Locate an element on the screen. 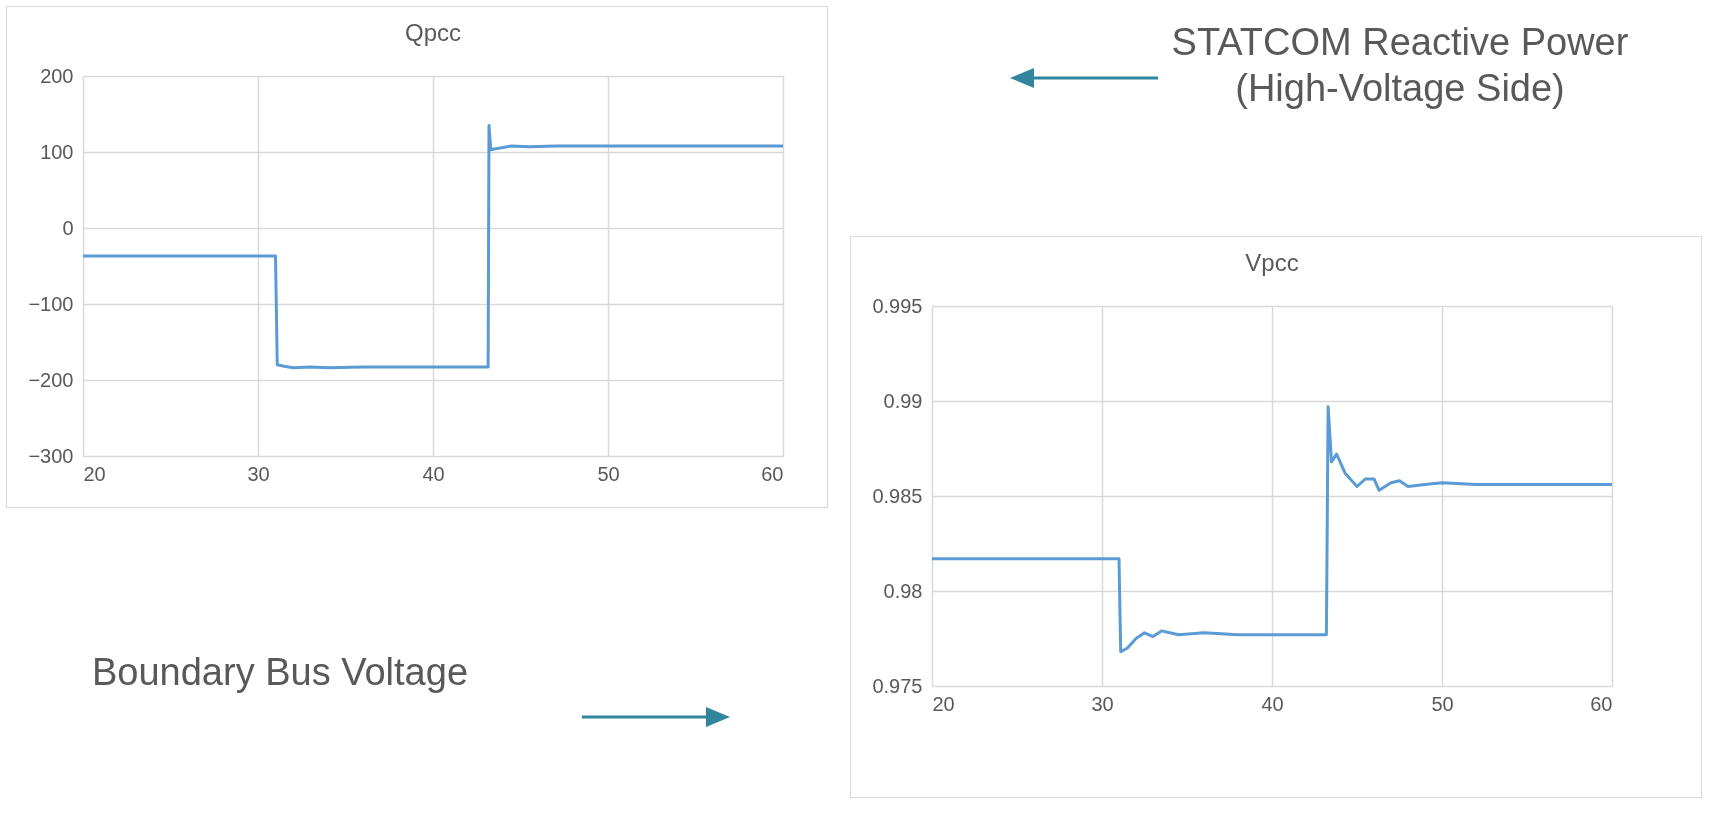 Image resolution: width=1720 pixels, height=814 pixels. y-tick-label: 100 is located at coordinates (57, 151).